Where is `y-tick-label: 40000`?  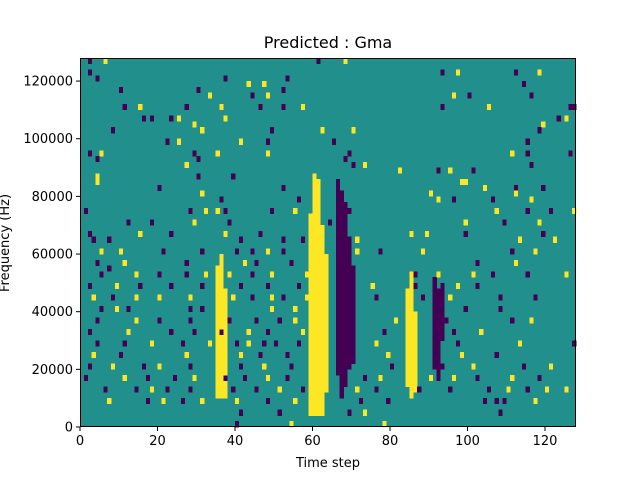
y-tick-label: 40000 is located at coordinates (52, 312).